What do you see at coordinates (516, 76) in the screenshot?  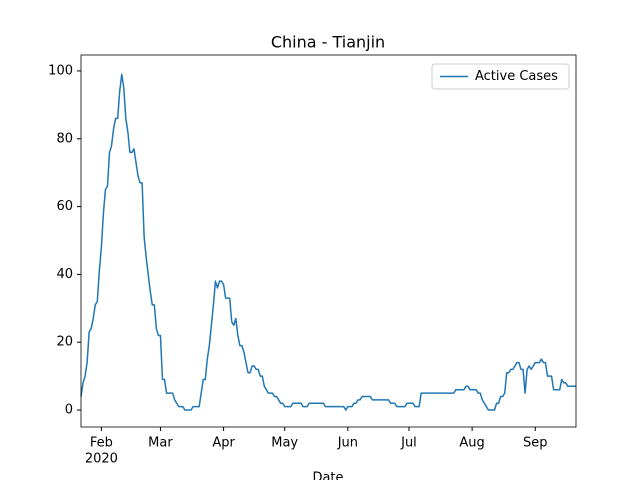 I see `legend-label: Active Cases` at bounding box center [516, 76].